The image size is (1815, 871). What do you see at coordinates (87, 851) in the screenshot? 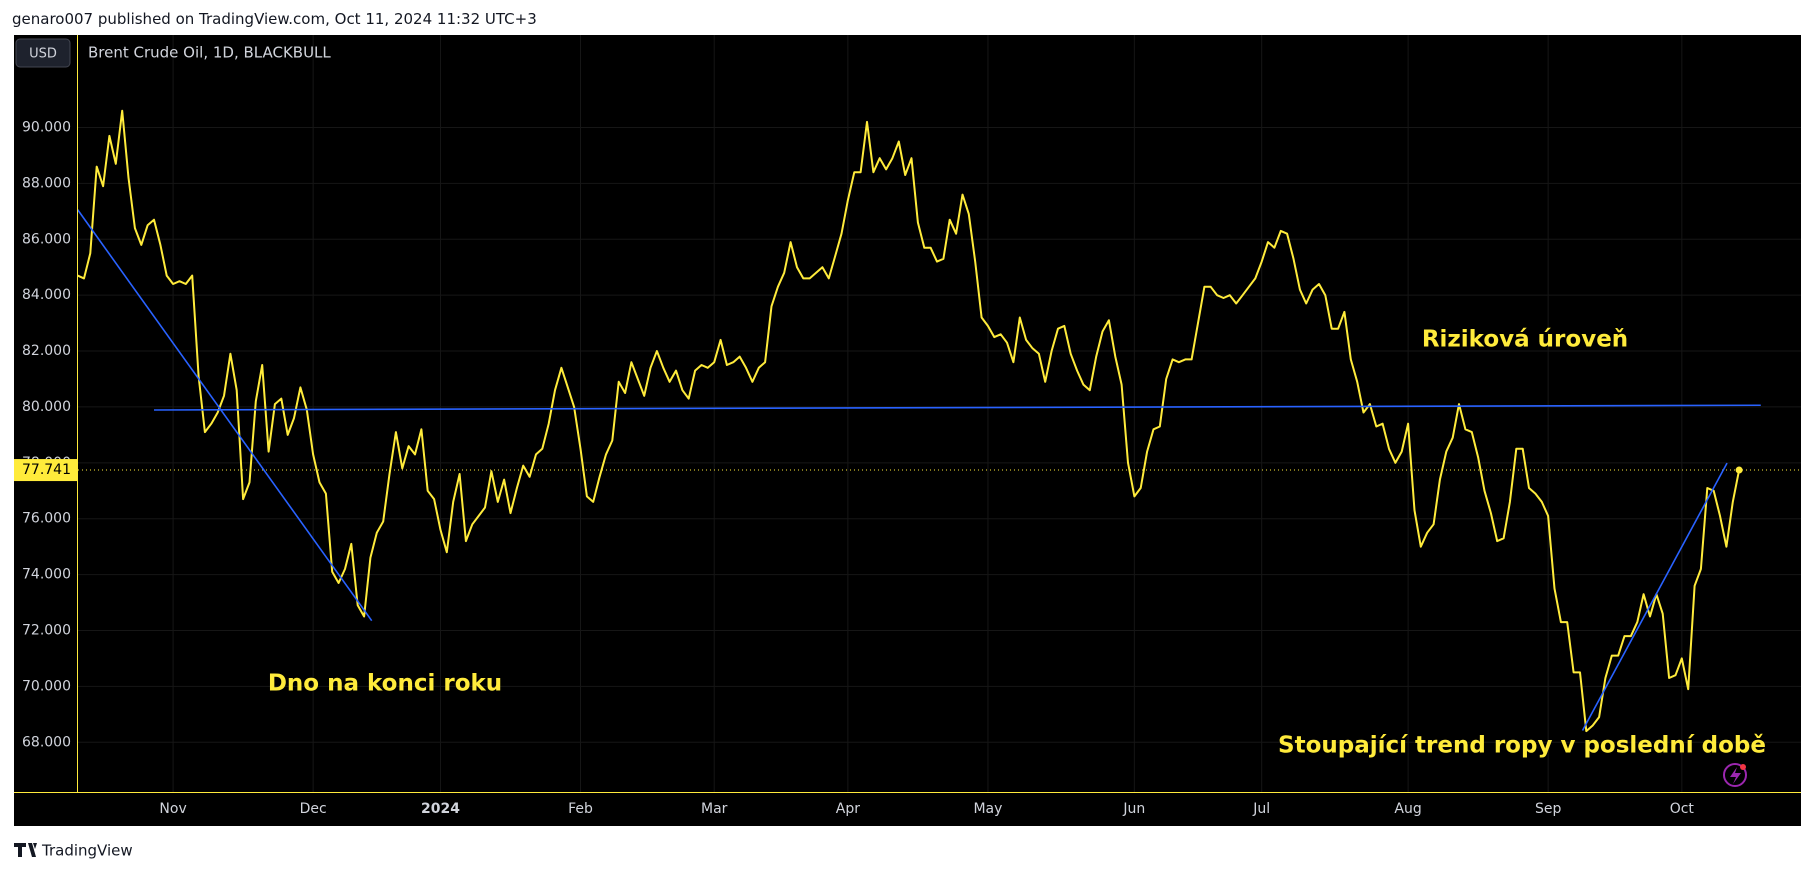
I see `footer-brand: TradingView` at bounding box center [87, 851].